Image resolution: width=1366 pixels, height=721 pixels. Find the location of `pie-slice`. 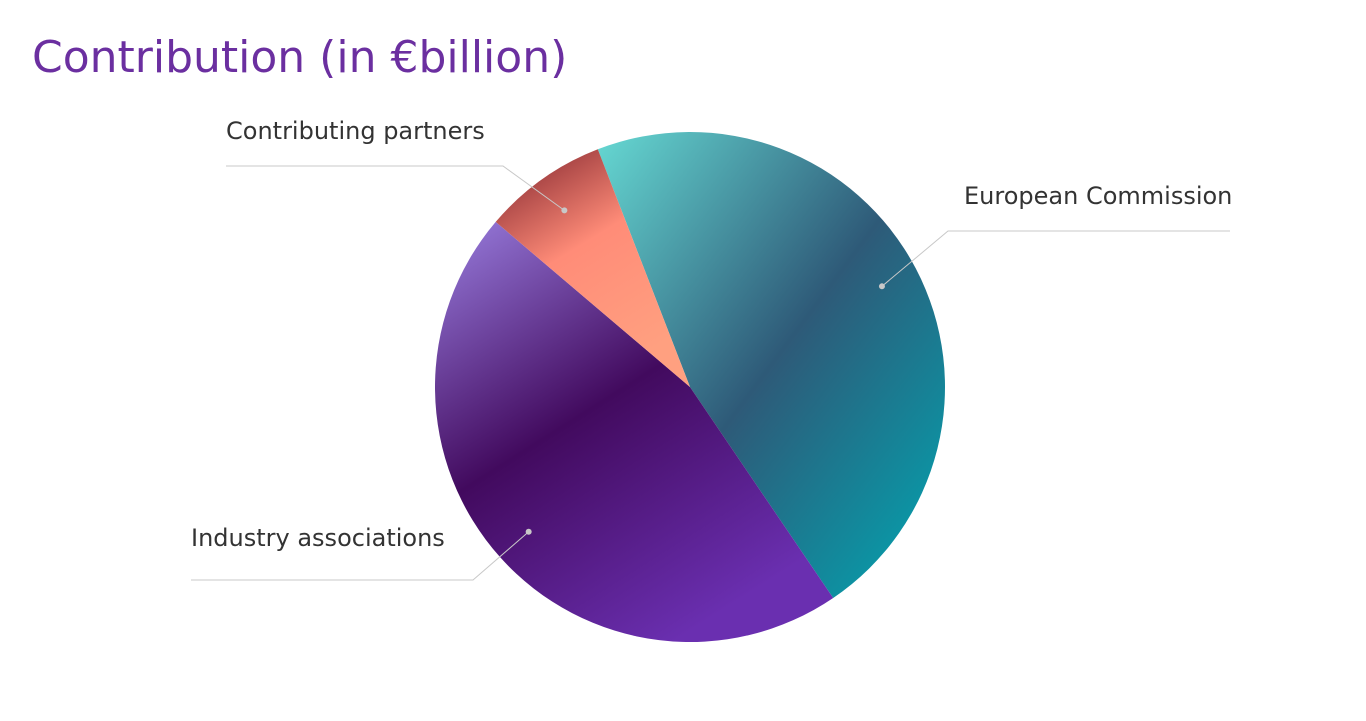

pie-slice is located at coordinates (592, 268).